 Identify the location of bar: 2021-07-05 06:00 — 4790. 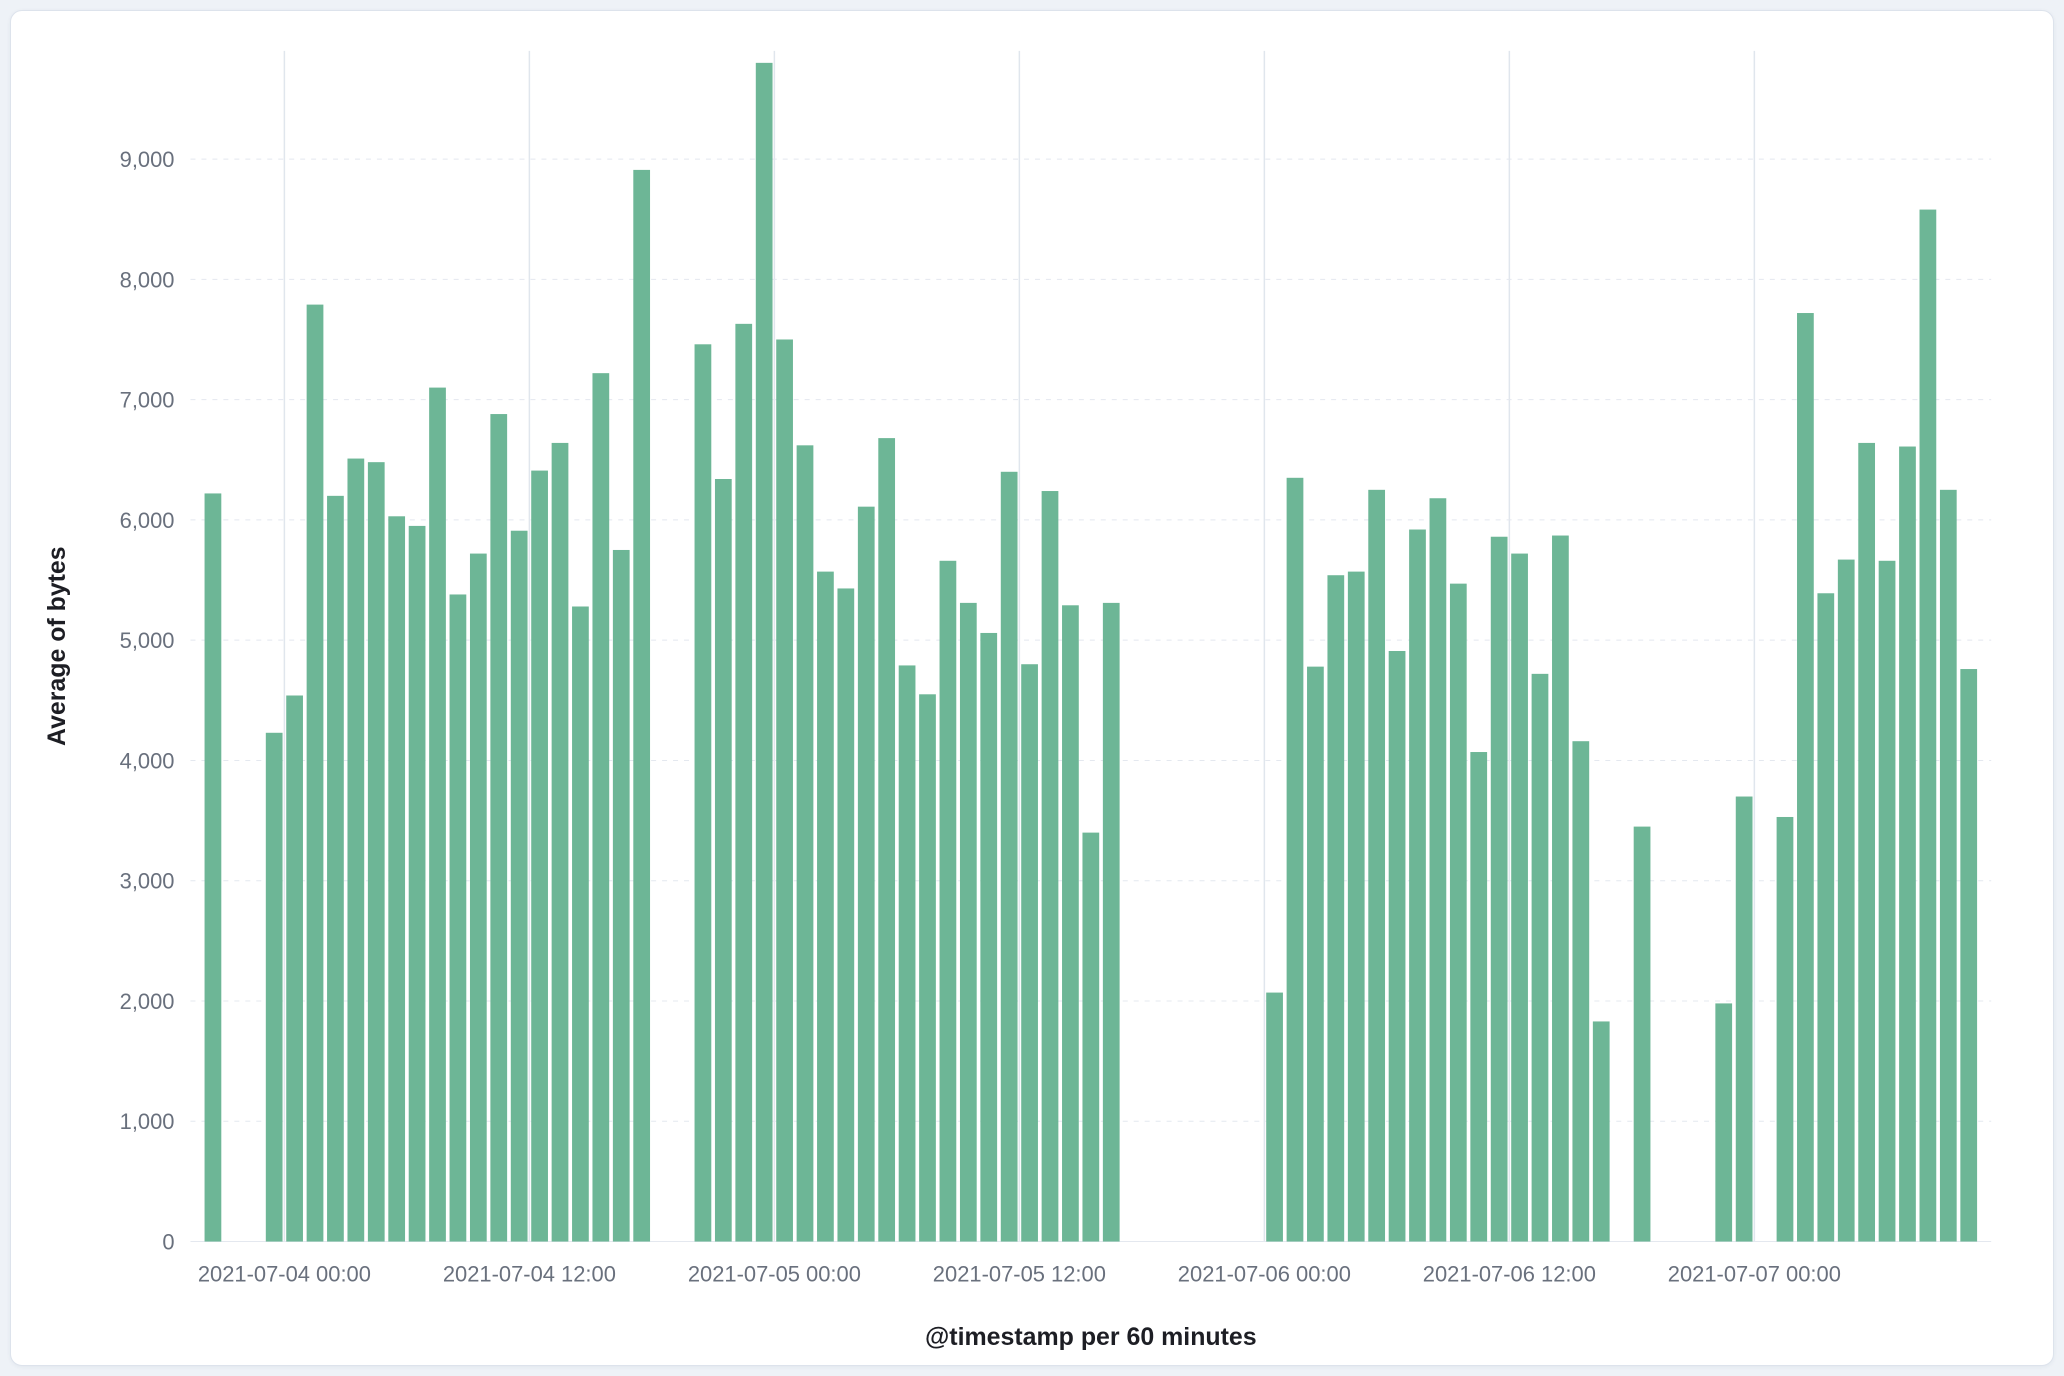
(907, 953).